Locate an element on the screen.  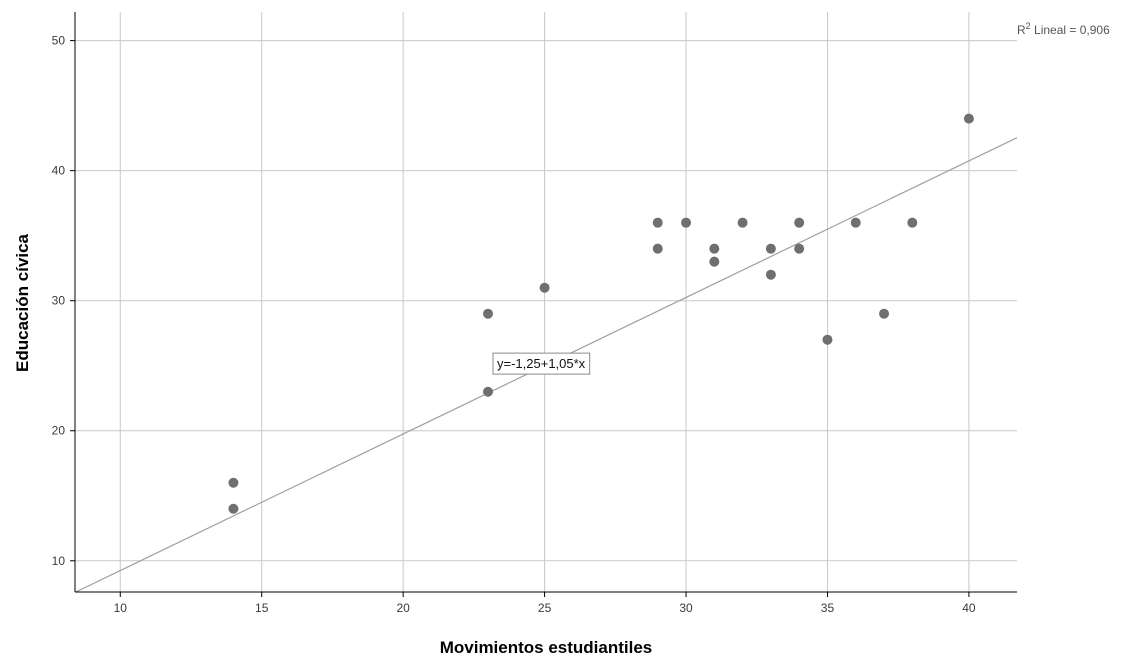
equation-box: y=-1,25+1,05*x is located at coordinates (541, 363).